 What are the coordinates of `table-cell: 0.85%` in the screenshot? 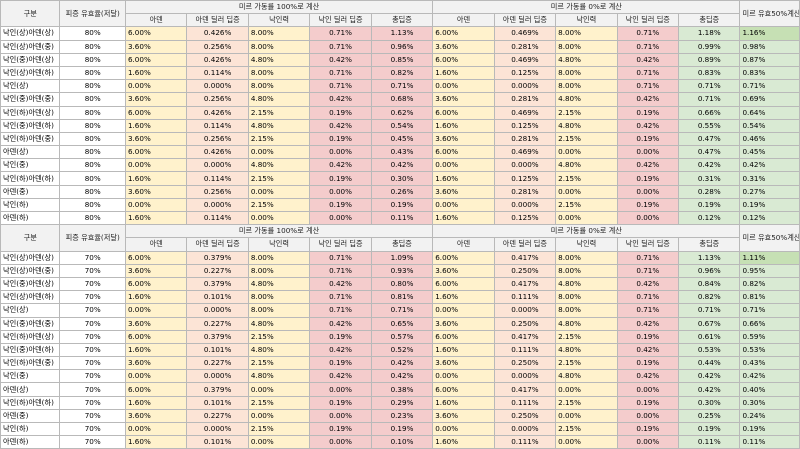 It's located at (402, 59).